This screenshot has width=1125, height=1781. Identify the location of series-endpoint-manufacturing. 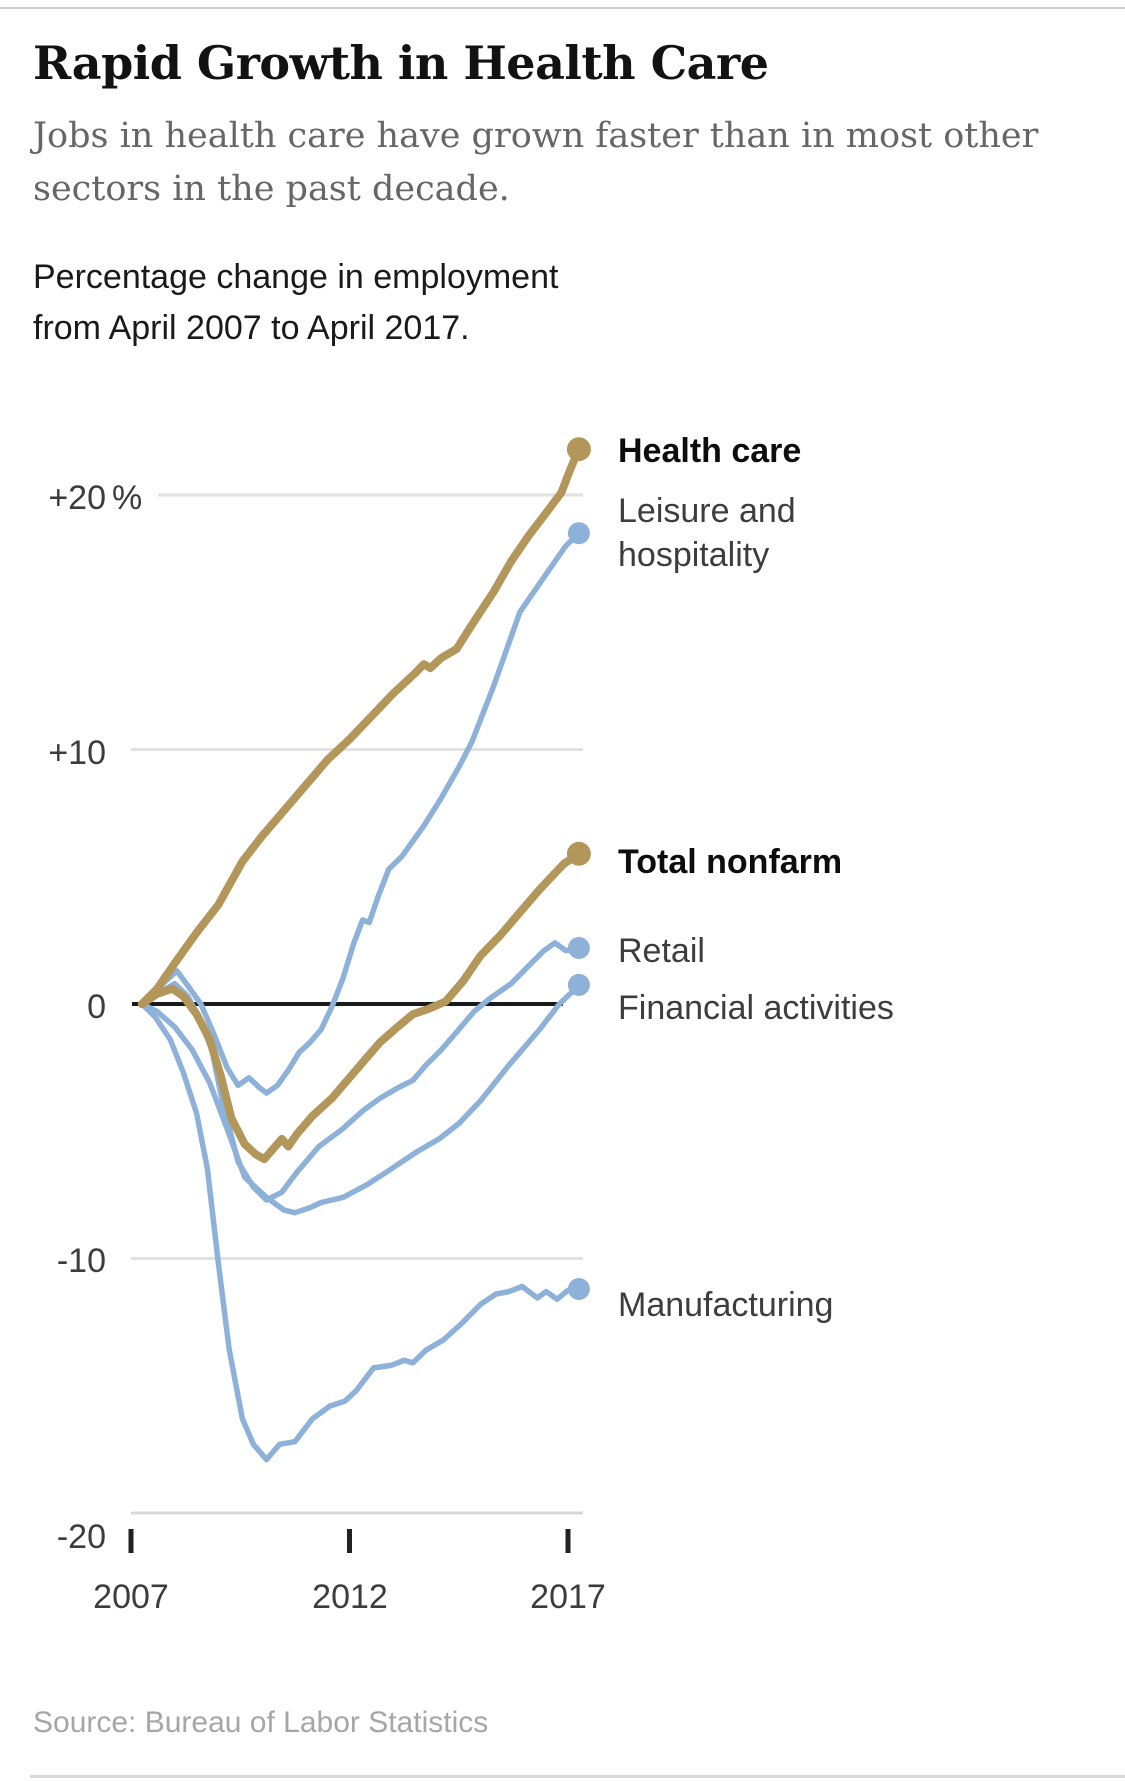
(578, 1289).